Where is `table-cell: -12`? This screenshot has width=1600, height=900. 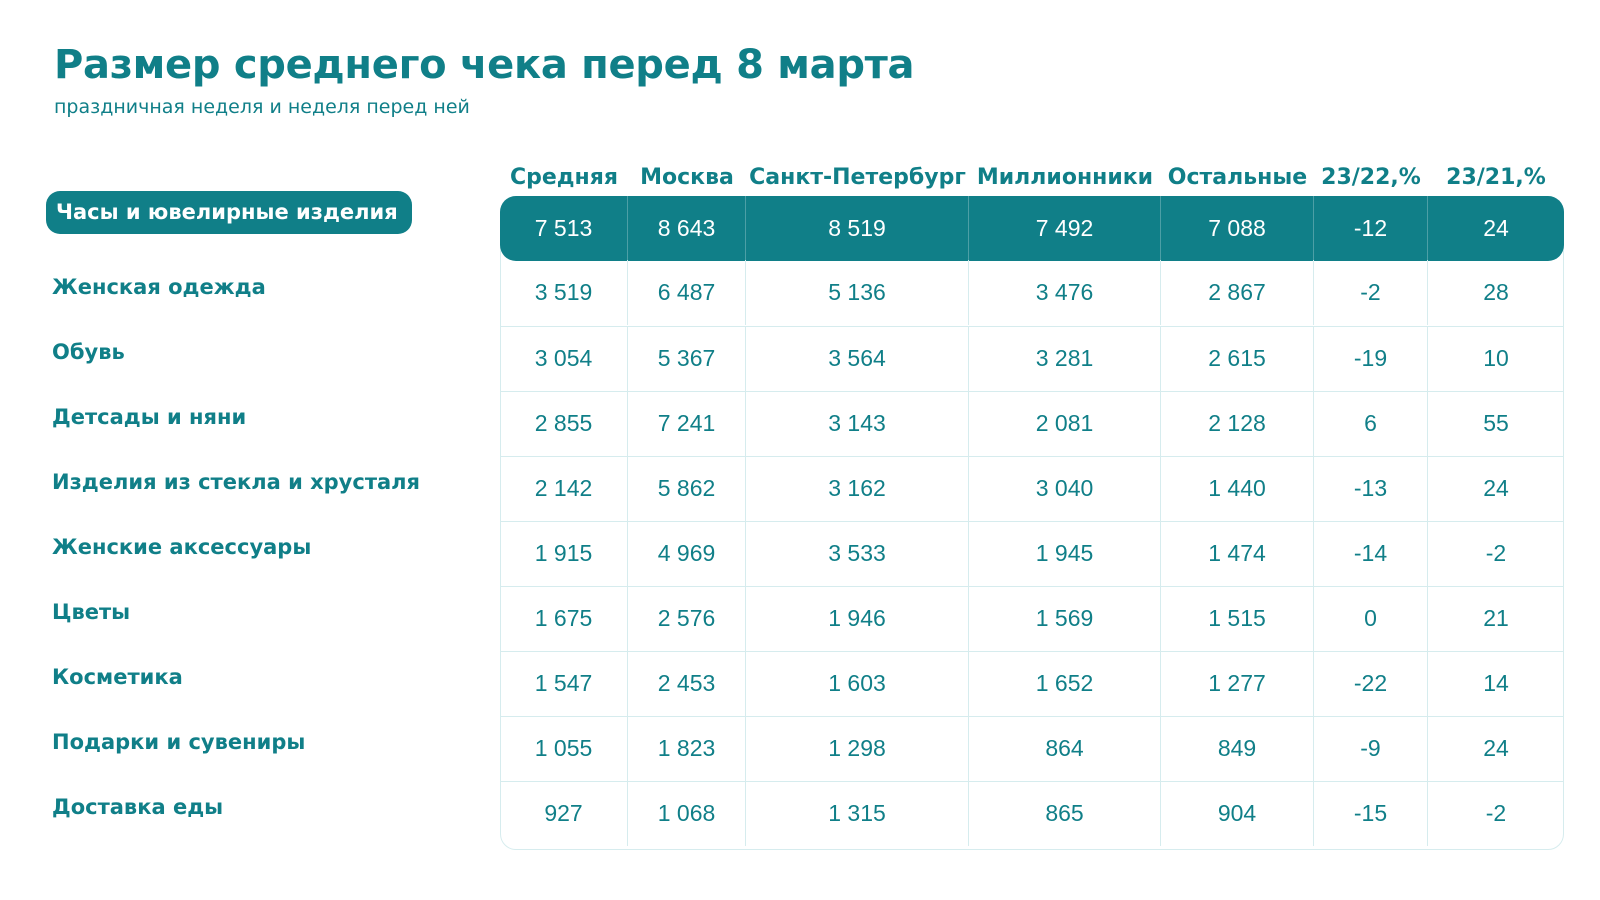 table-cell: -12 is located at coordinates (1371, 228).